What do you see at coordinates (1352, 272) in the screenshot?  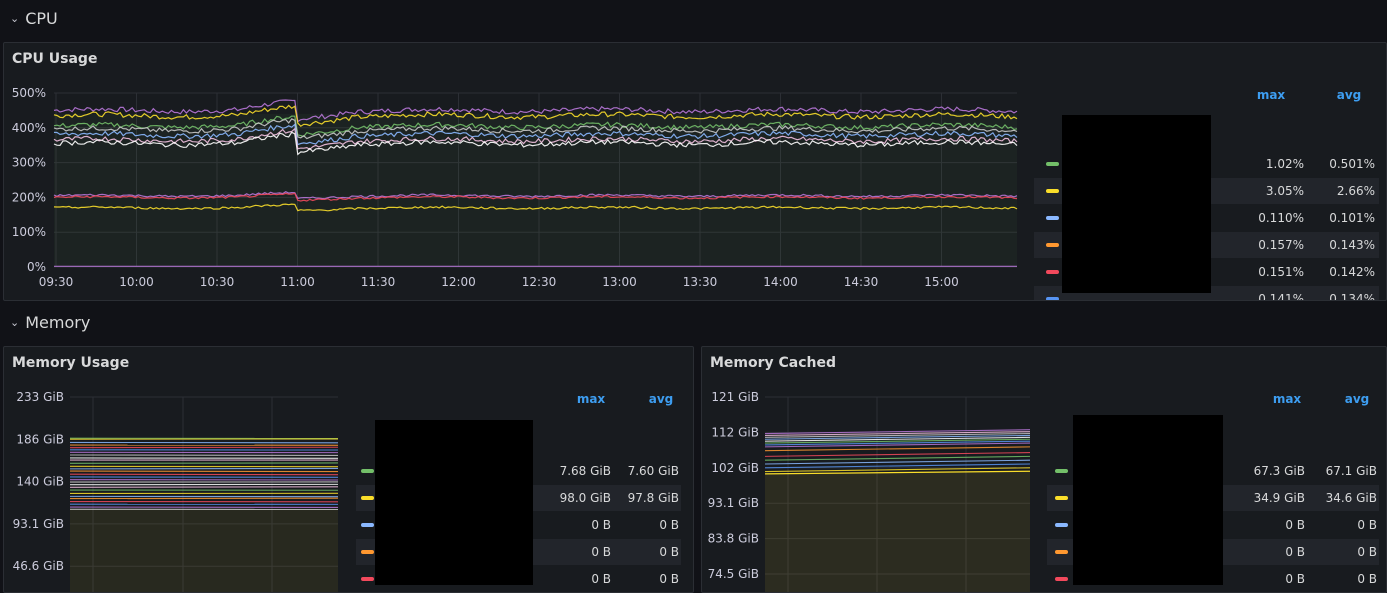 I see `legend-avg-value: 0.142%` at bounding box center [1352, 272].